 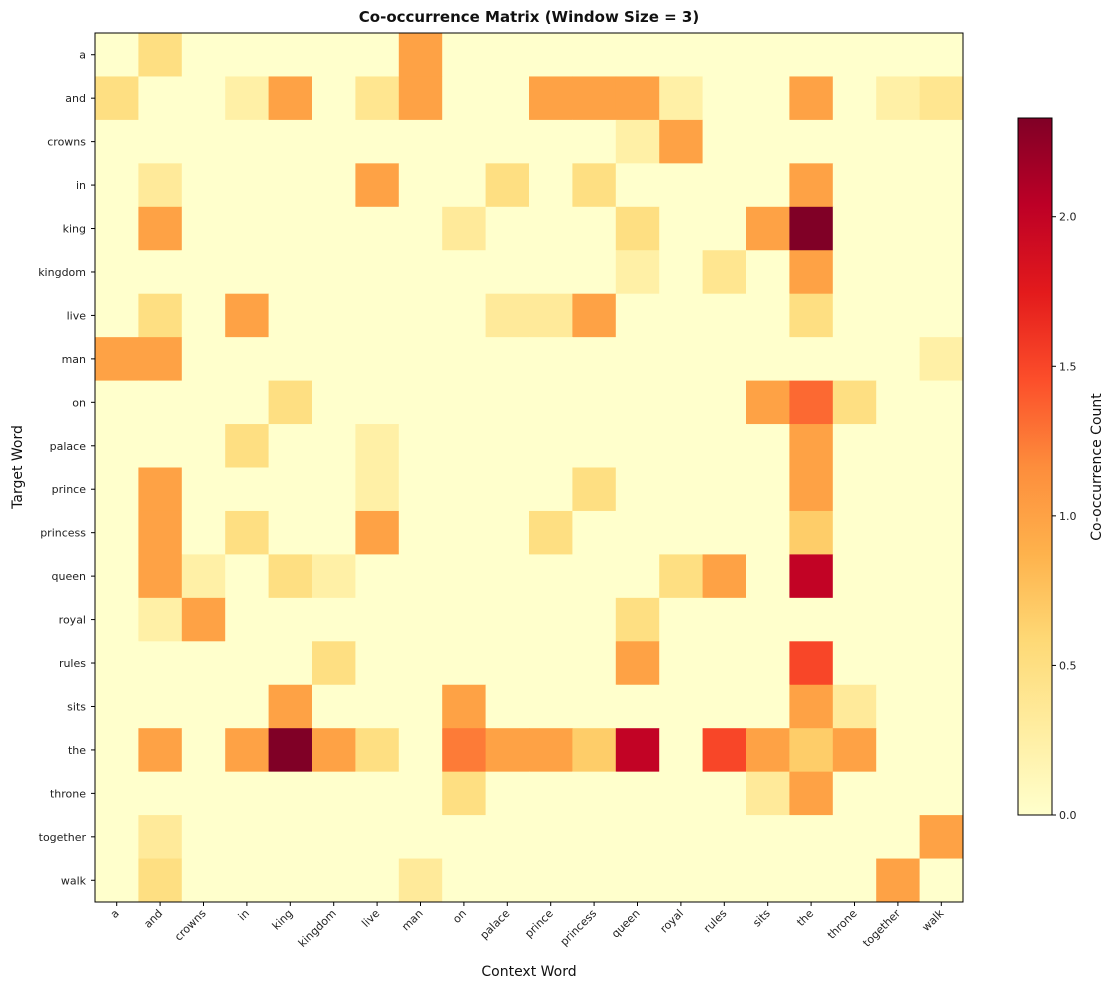 I want to click on heatmap-cell-king-on, so click(x=464, y=228).